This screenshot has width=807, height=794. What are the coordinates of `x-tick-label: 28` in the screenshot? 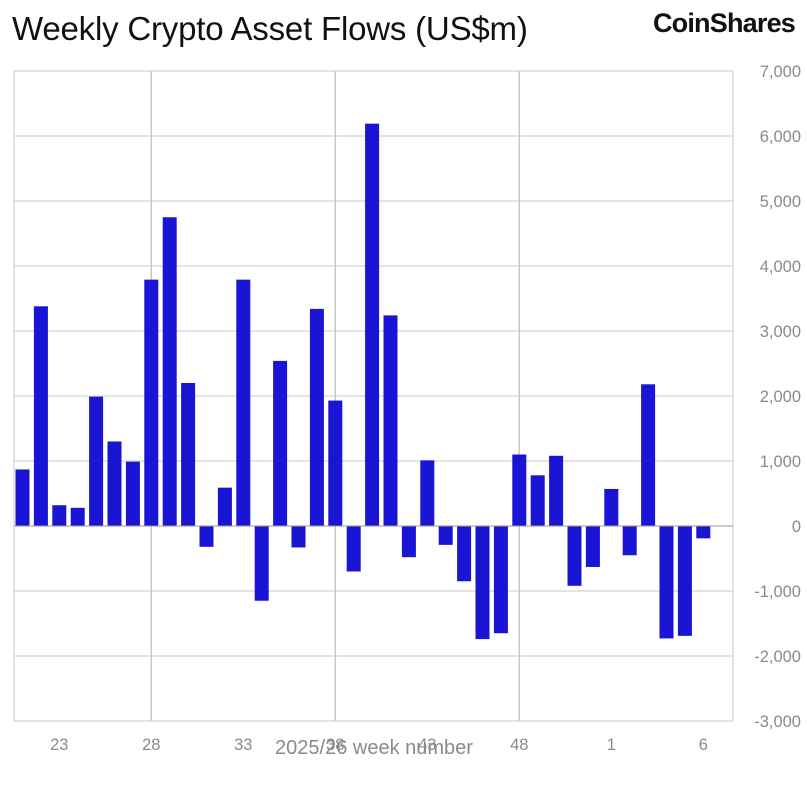 It's located at (151, 745).